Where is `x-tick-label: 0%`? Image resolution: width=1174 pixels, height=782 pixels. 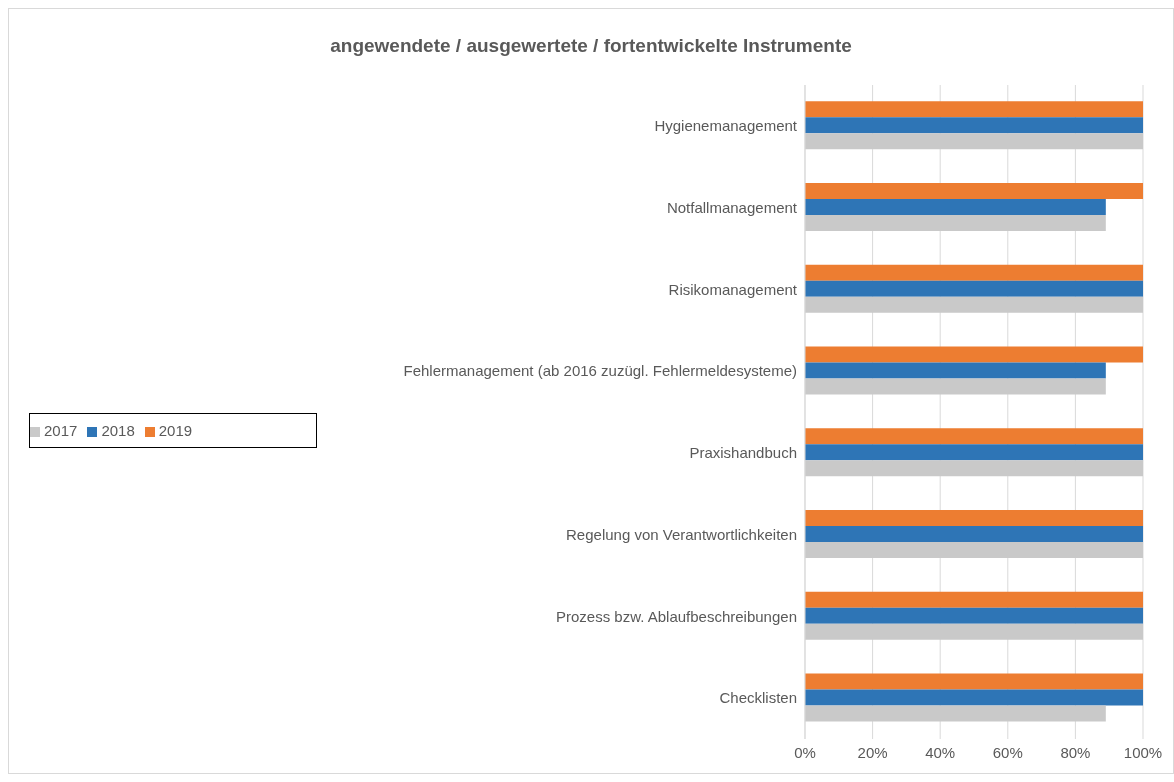 x-tick-label: 0% is located at coordinates (805, 752).